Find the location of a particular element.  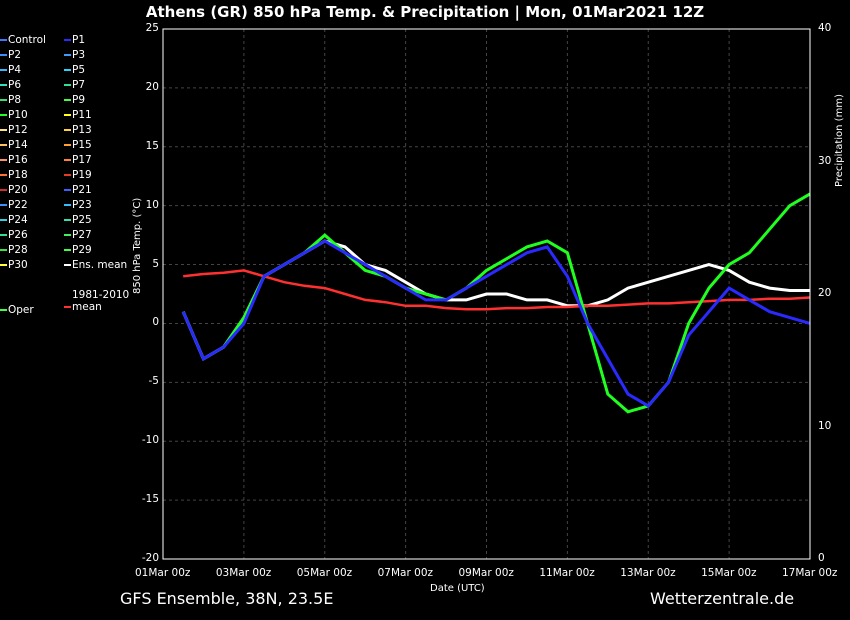

legend-label: Ens. mean is located at coordinates (100, 265).